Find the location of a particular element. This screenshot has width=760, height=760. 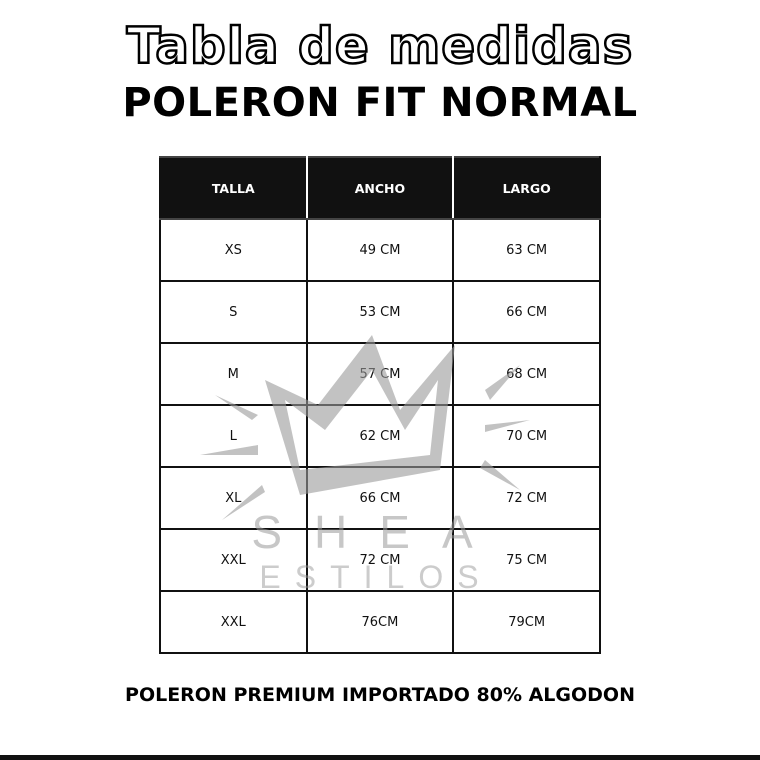

column-header-largo: LARGO is located at coordinates (526, 188).